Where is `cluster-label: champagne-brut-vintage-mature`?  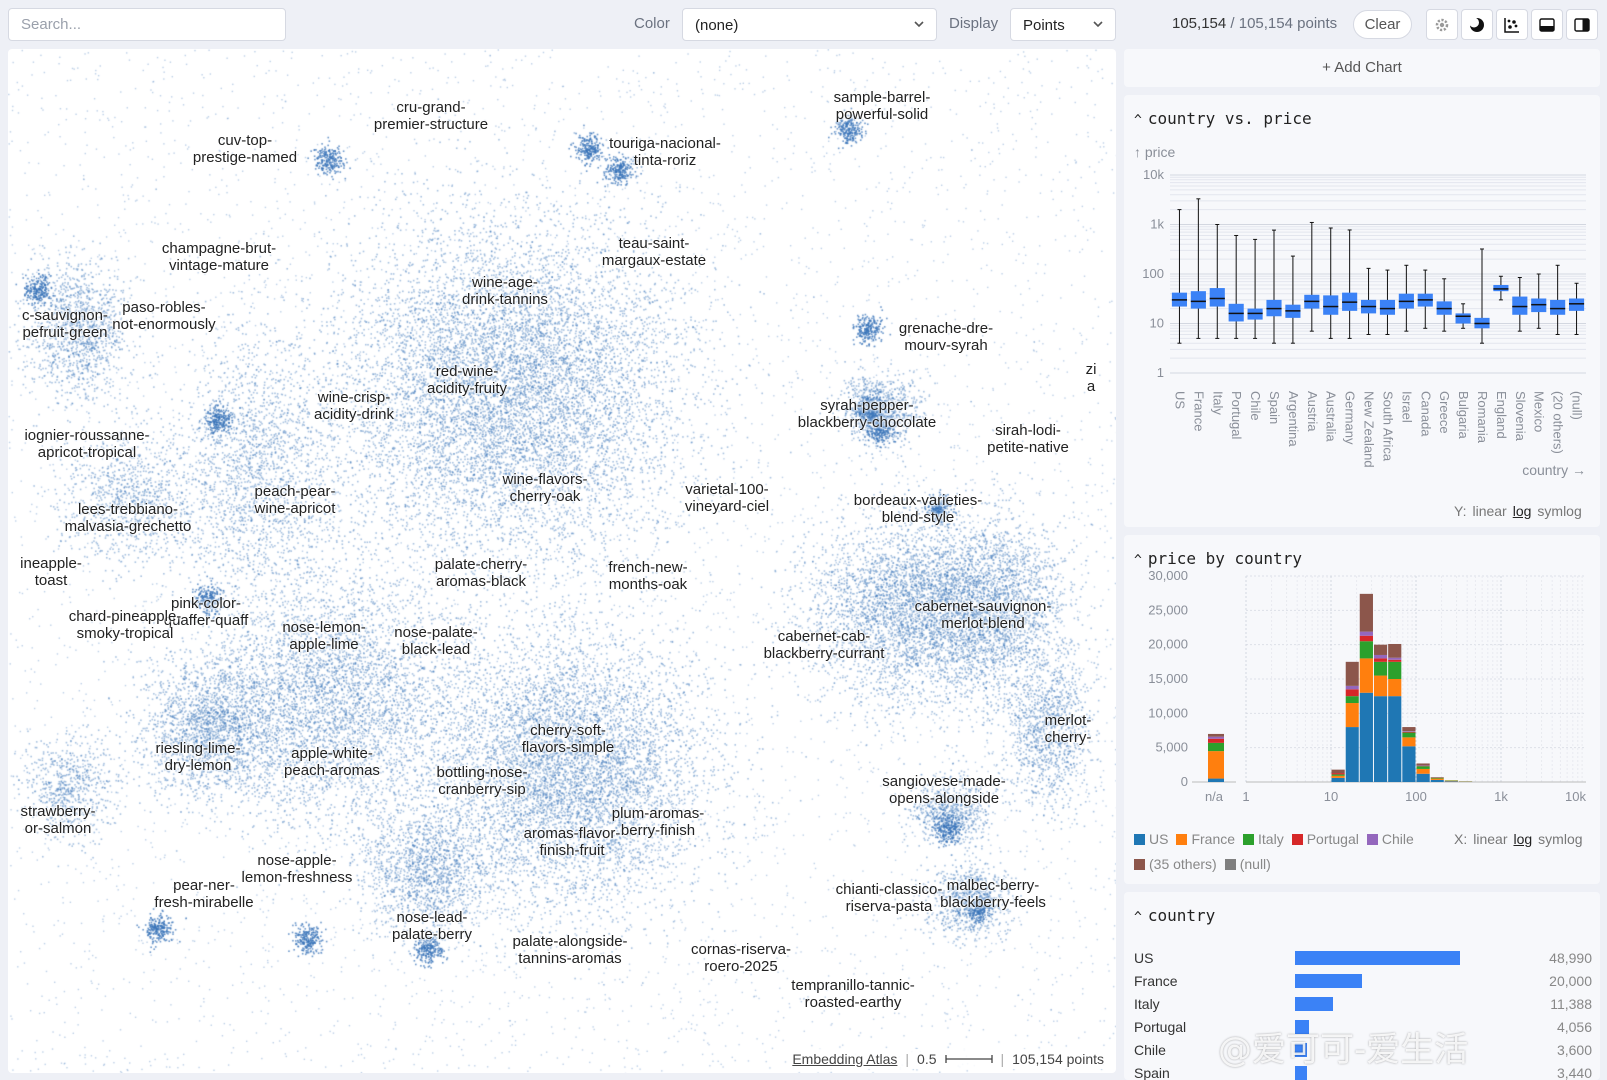 cluster-label: champagne-brut-vintage-mature is located at coordinates (219, 257).